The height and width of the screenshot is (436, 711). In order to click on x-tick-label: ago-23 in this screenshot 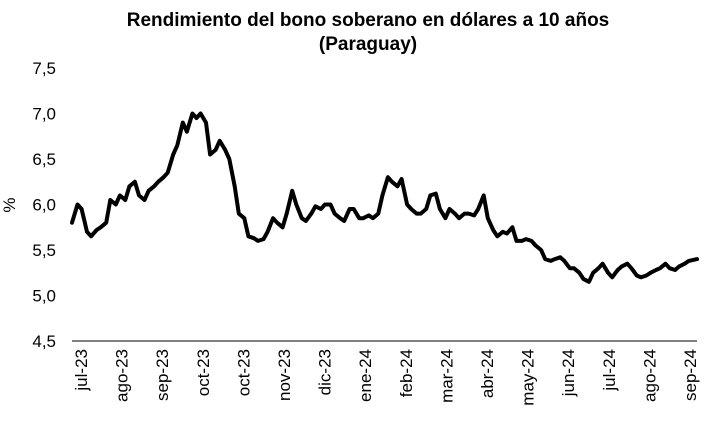, I will do `click(122, 375)`.